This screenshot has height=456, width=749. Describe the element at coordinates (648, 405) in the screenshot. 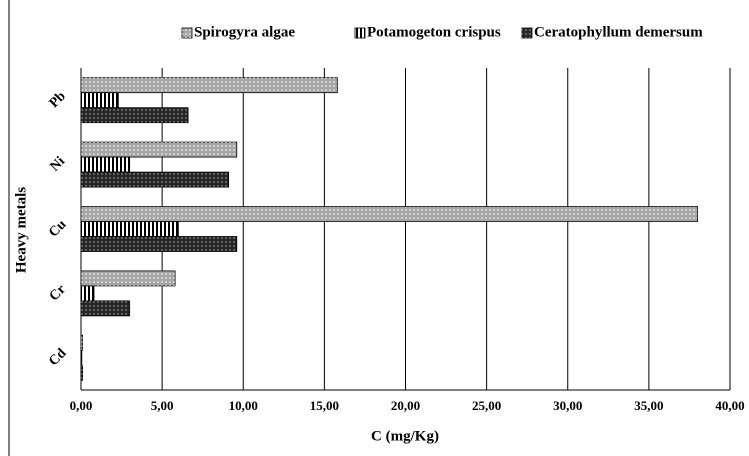

I see `x-tick-label: 35,00` at that location.